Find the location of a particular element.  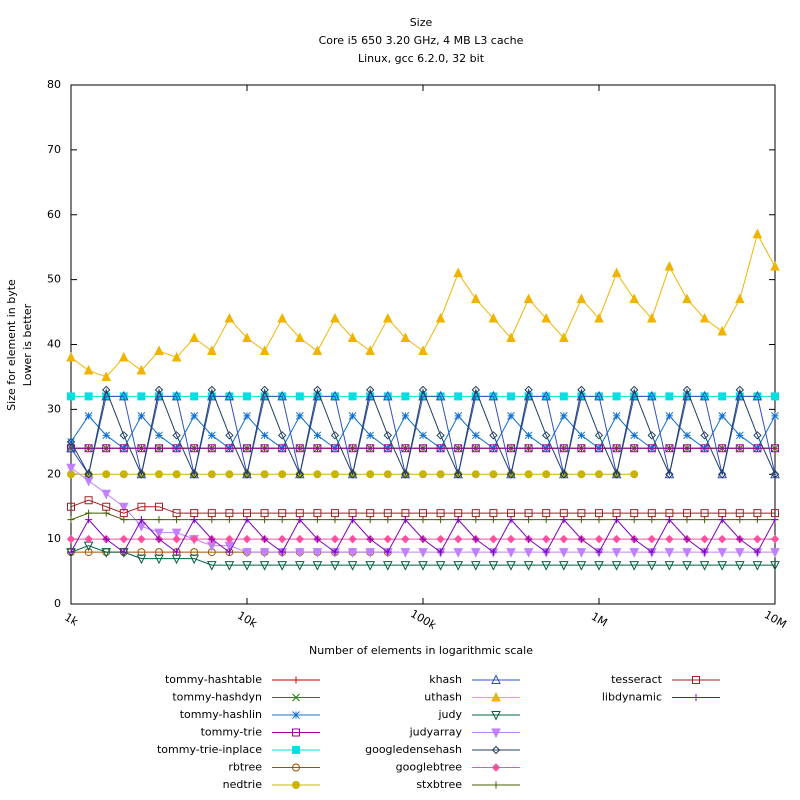

y-tick-label: 40 is located at coordinates (54, 344).